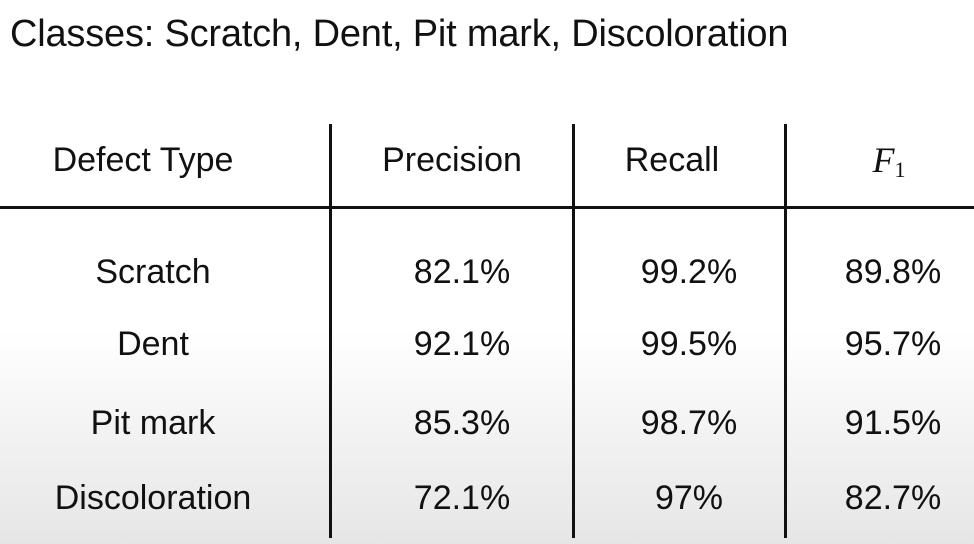  Describe the element at coordinates (893, 344) in the screenshot. I see `cell-f1: 95.7%` at that location.